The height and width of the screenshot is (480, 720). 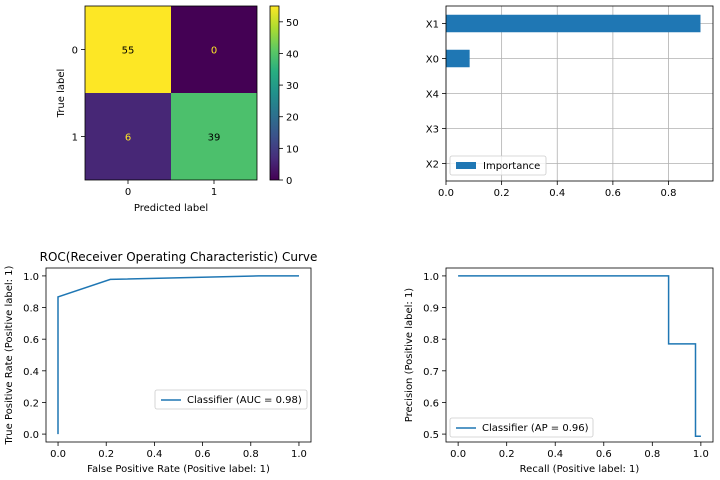 What do you see at coordinates (535, 428) in the screenshot?
I see `legend-label: Classifier (AP = 0.96)` at bounding box center [535, 428].